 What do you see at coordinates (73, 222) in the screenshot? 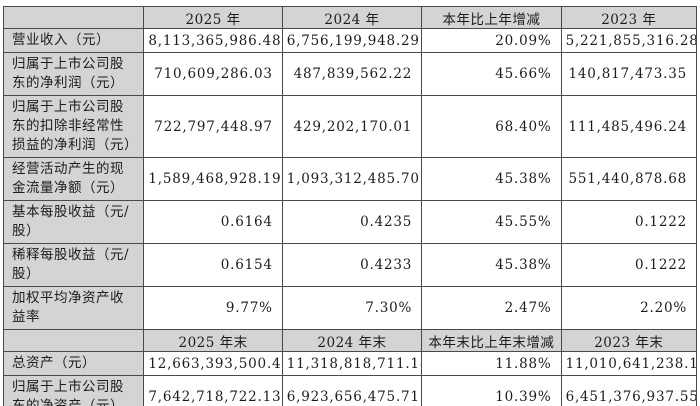
I see `row-label: 基本每股收益（元/股）` at bounding box center [73, 222].